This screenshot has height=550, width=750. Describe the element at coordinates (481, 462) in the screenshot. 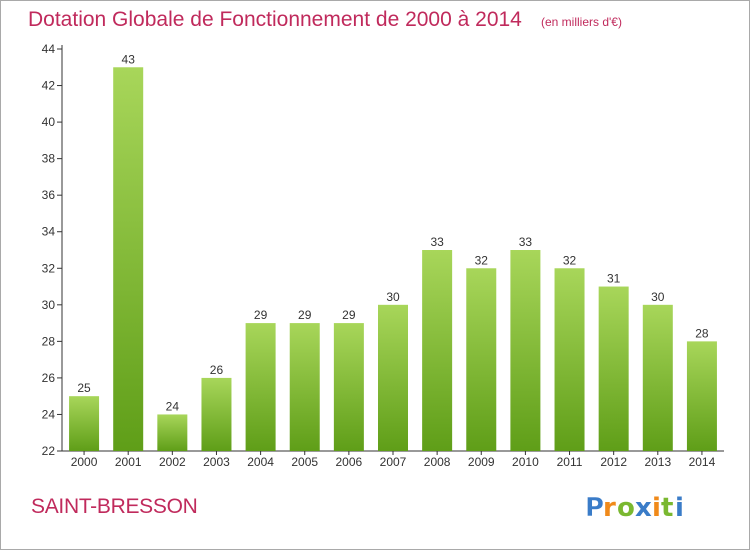

I see `x-tick-label: 2009` at that location.